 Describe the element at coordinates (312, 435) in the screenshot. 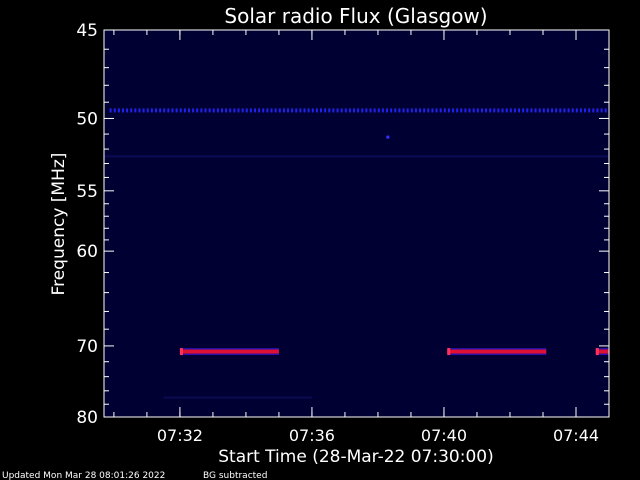

I see `x-tick-label: 07:36` at that location.